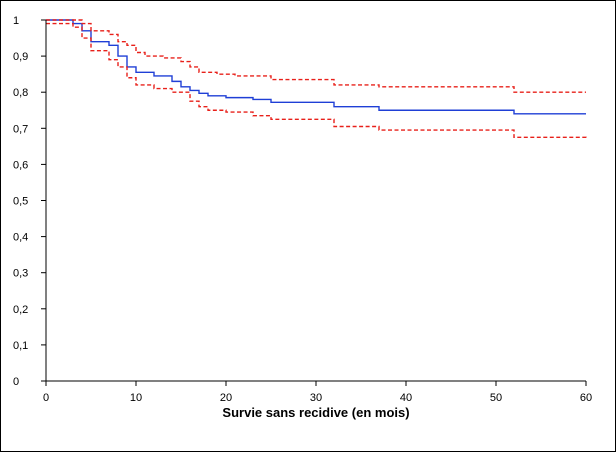 The height and width of the screenshot is (452, 616). What do you see at coordinates (16, 21) in the screenshot?
I see `y-tick-label: 1` at bounding box center [16, 21].